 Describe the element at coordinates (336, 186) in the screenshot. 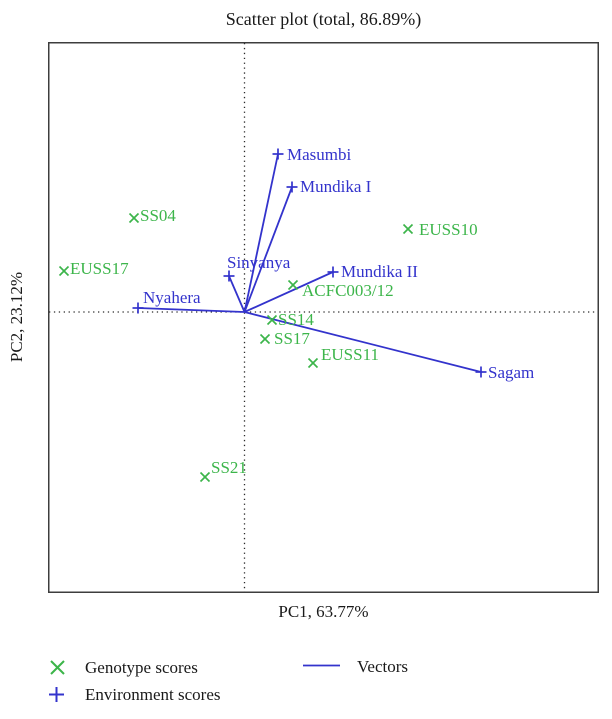

I see `point-label-mundika-i: Mundika I` at that location.